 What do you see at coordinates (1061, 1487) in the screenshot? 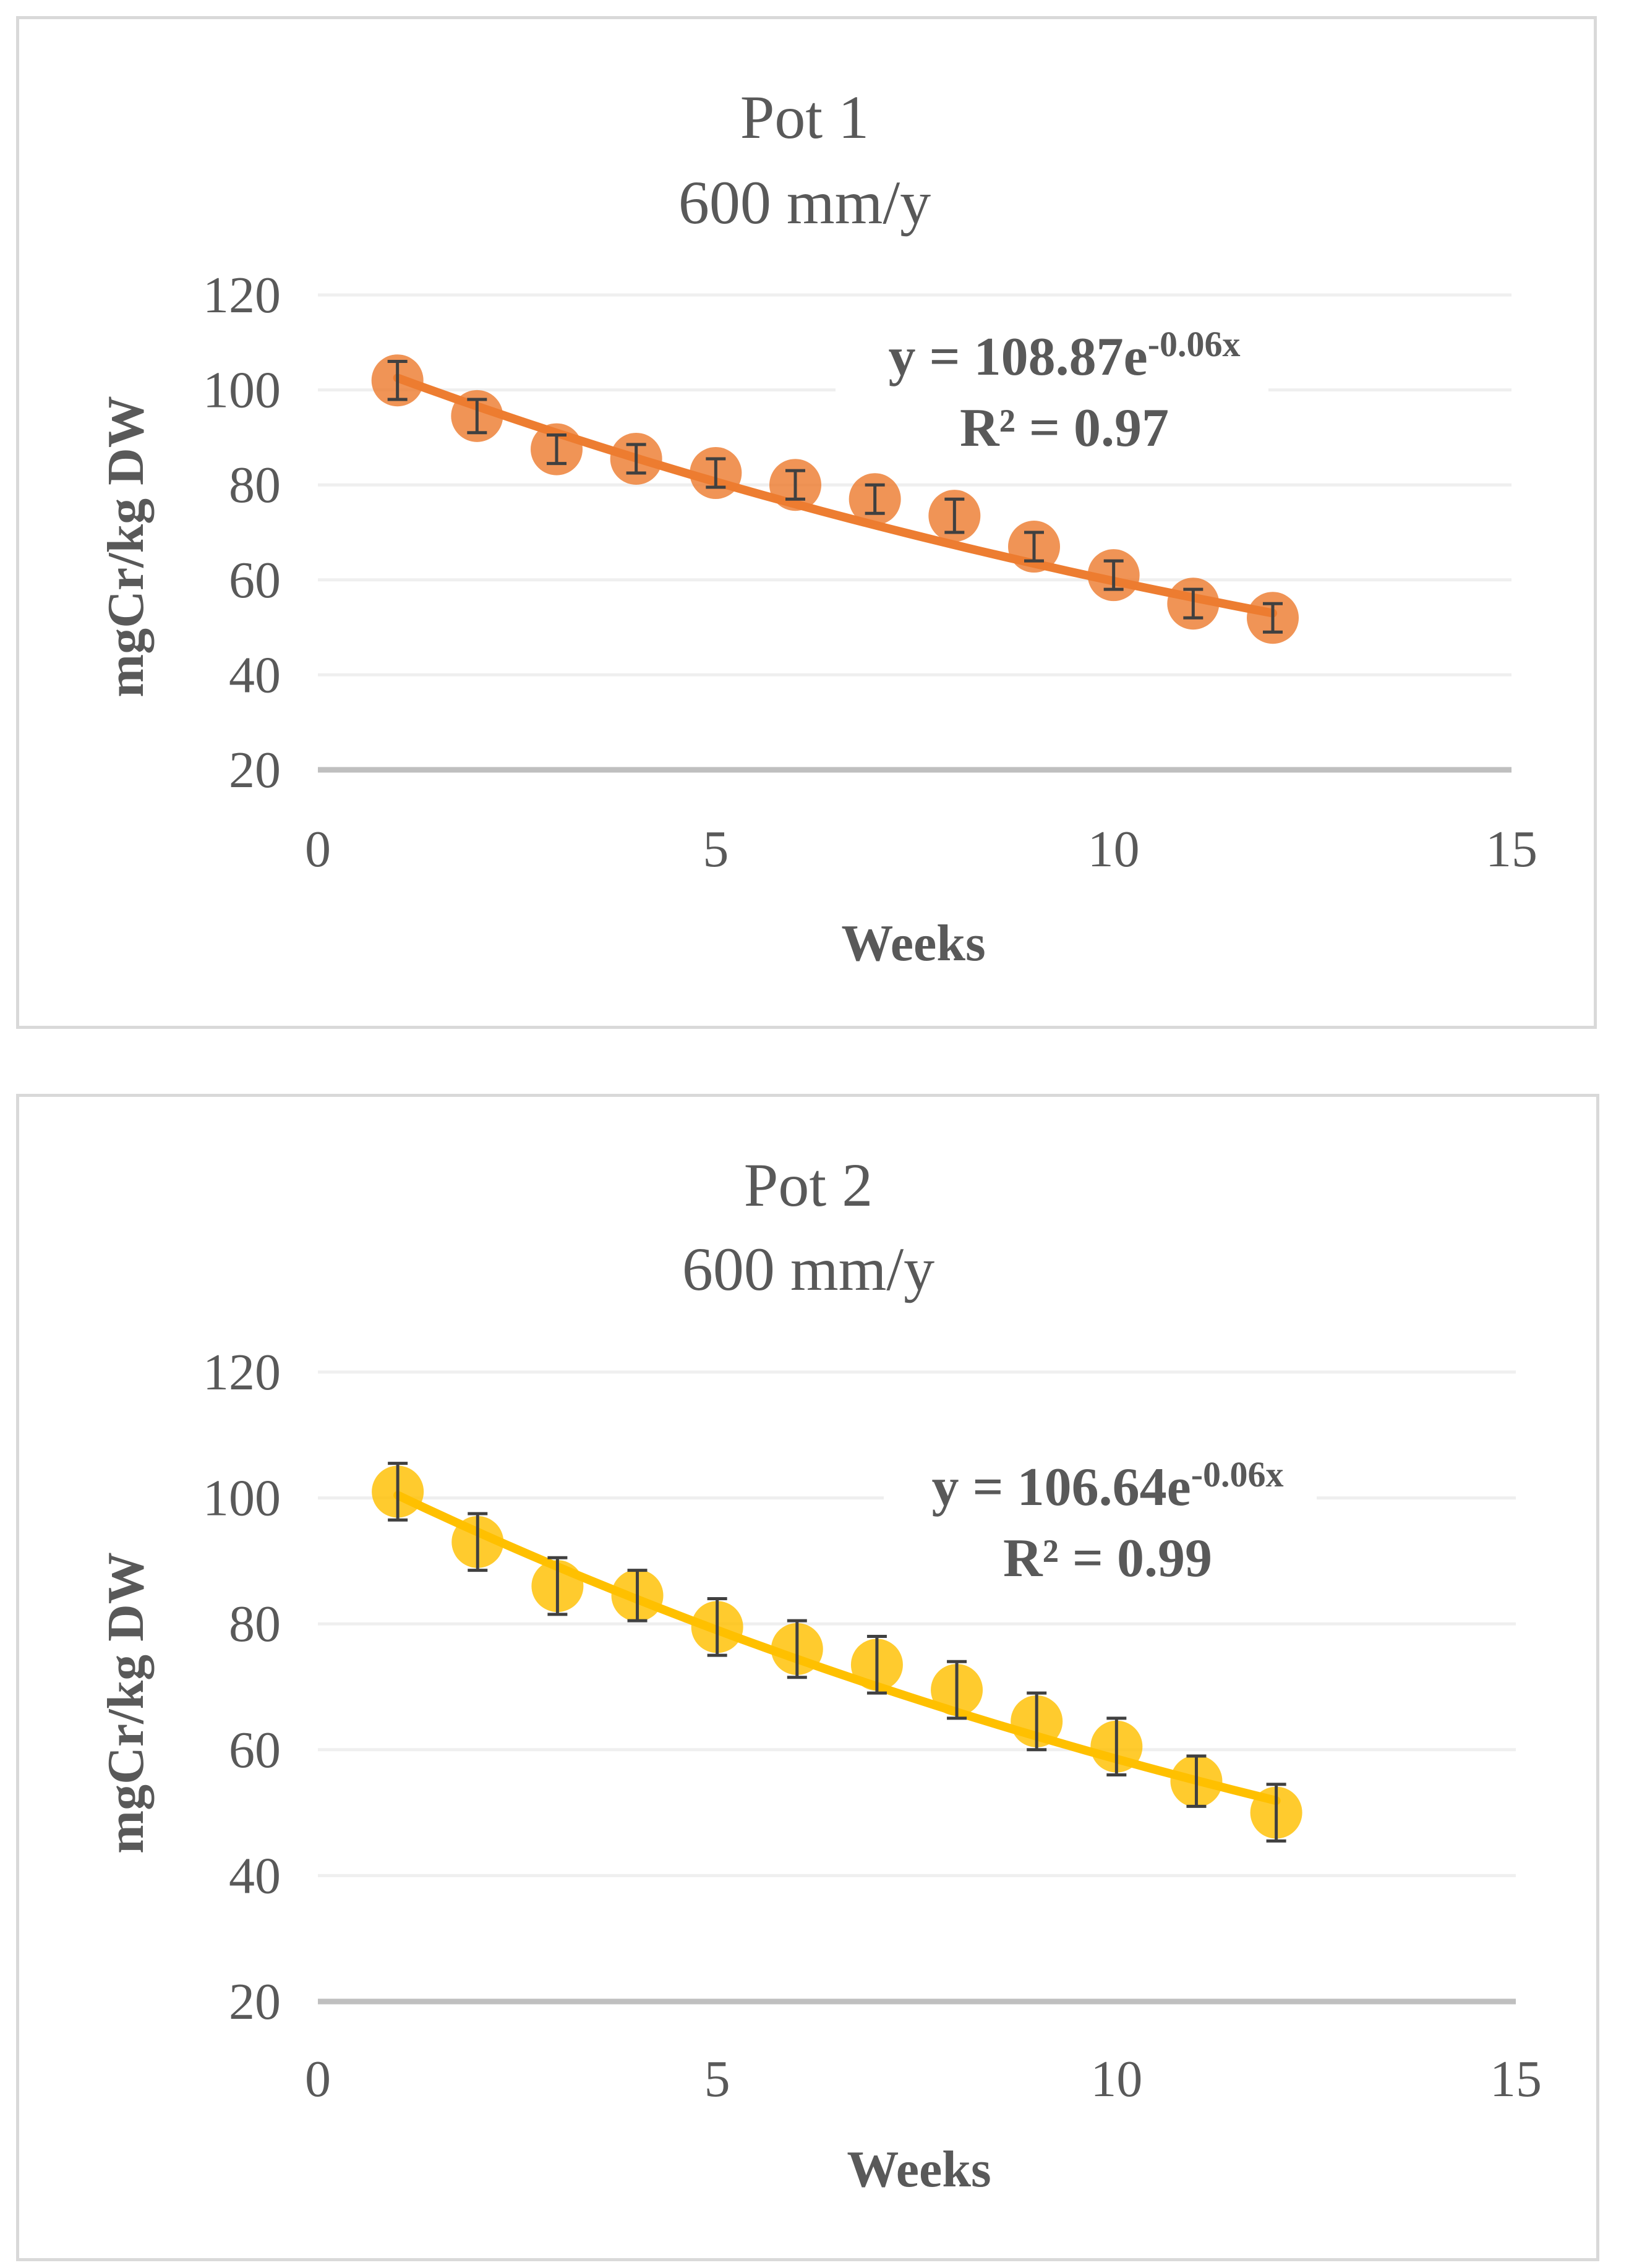
I see `equation-base: y = 106.64e` at bounding box center [1061, 1487].